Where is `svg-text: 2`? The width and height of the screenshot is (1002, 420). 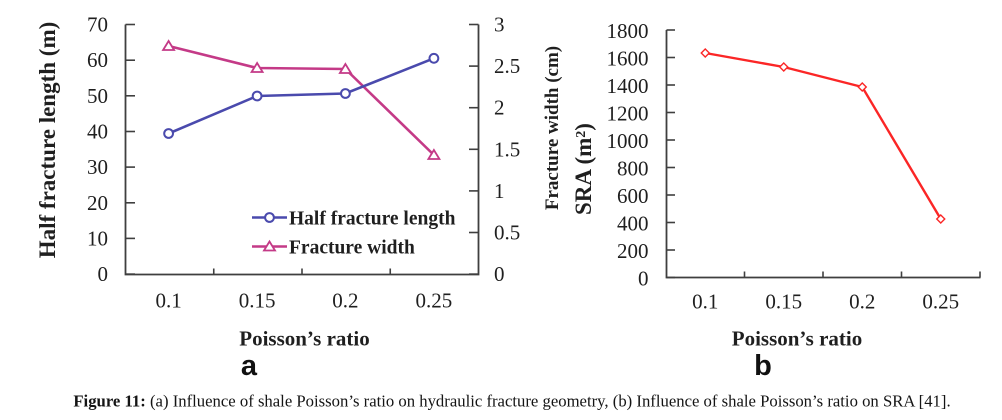
svg-text: 2 is located at coordinates (499, 108).